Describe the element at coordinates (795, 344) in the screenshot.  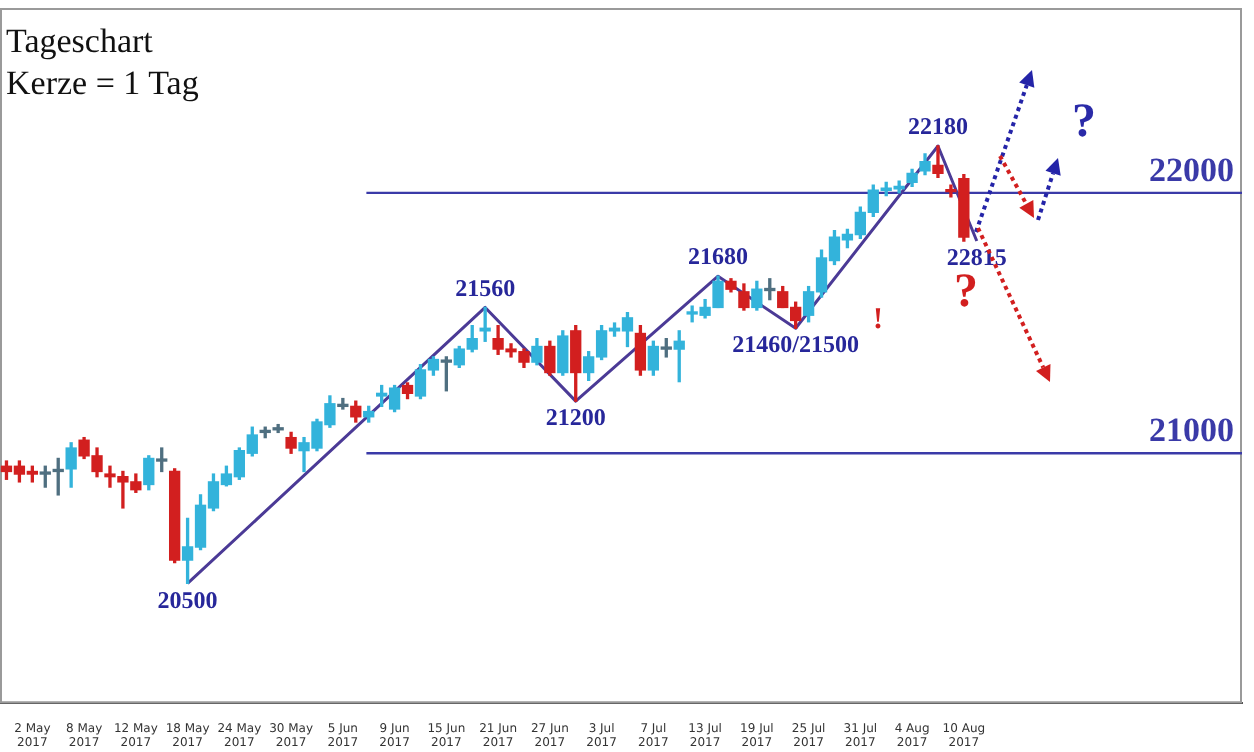
I see `annotation: 21460/21500` at that location.